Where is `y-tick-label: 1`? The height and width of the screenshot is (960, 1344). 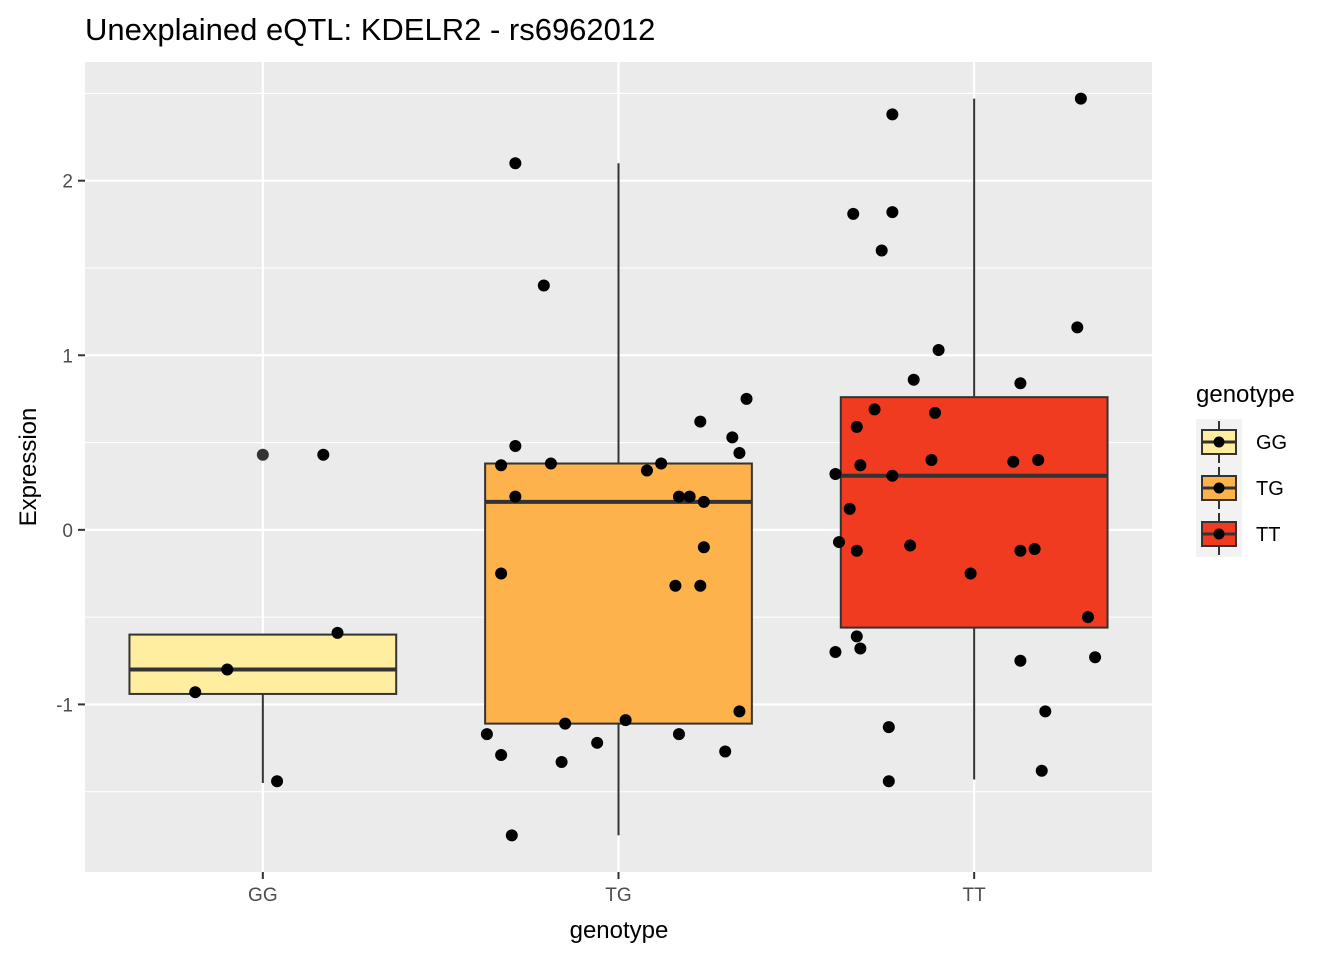 y-tick-label: 1 is located at coordinates (67, 356).